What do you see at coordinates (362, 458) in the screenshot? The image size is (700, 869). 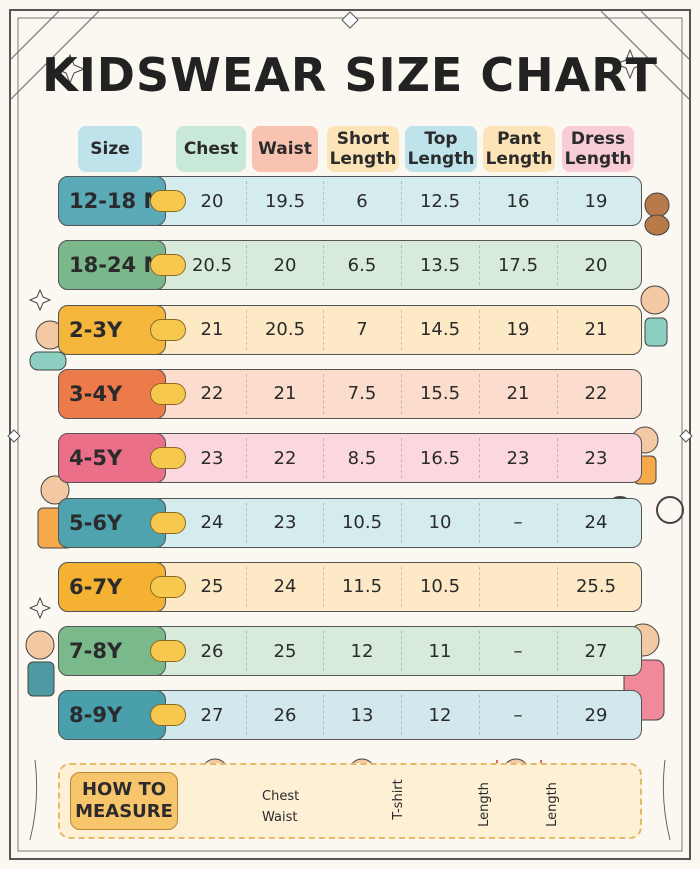 I see `table-cell: 8.5` at bounding box center [362, 458].